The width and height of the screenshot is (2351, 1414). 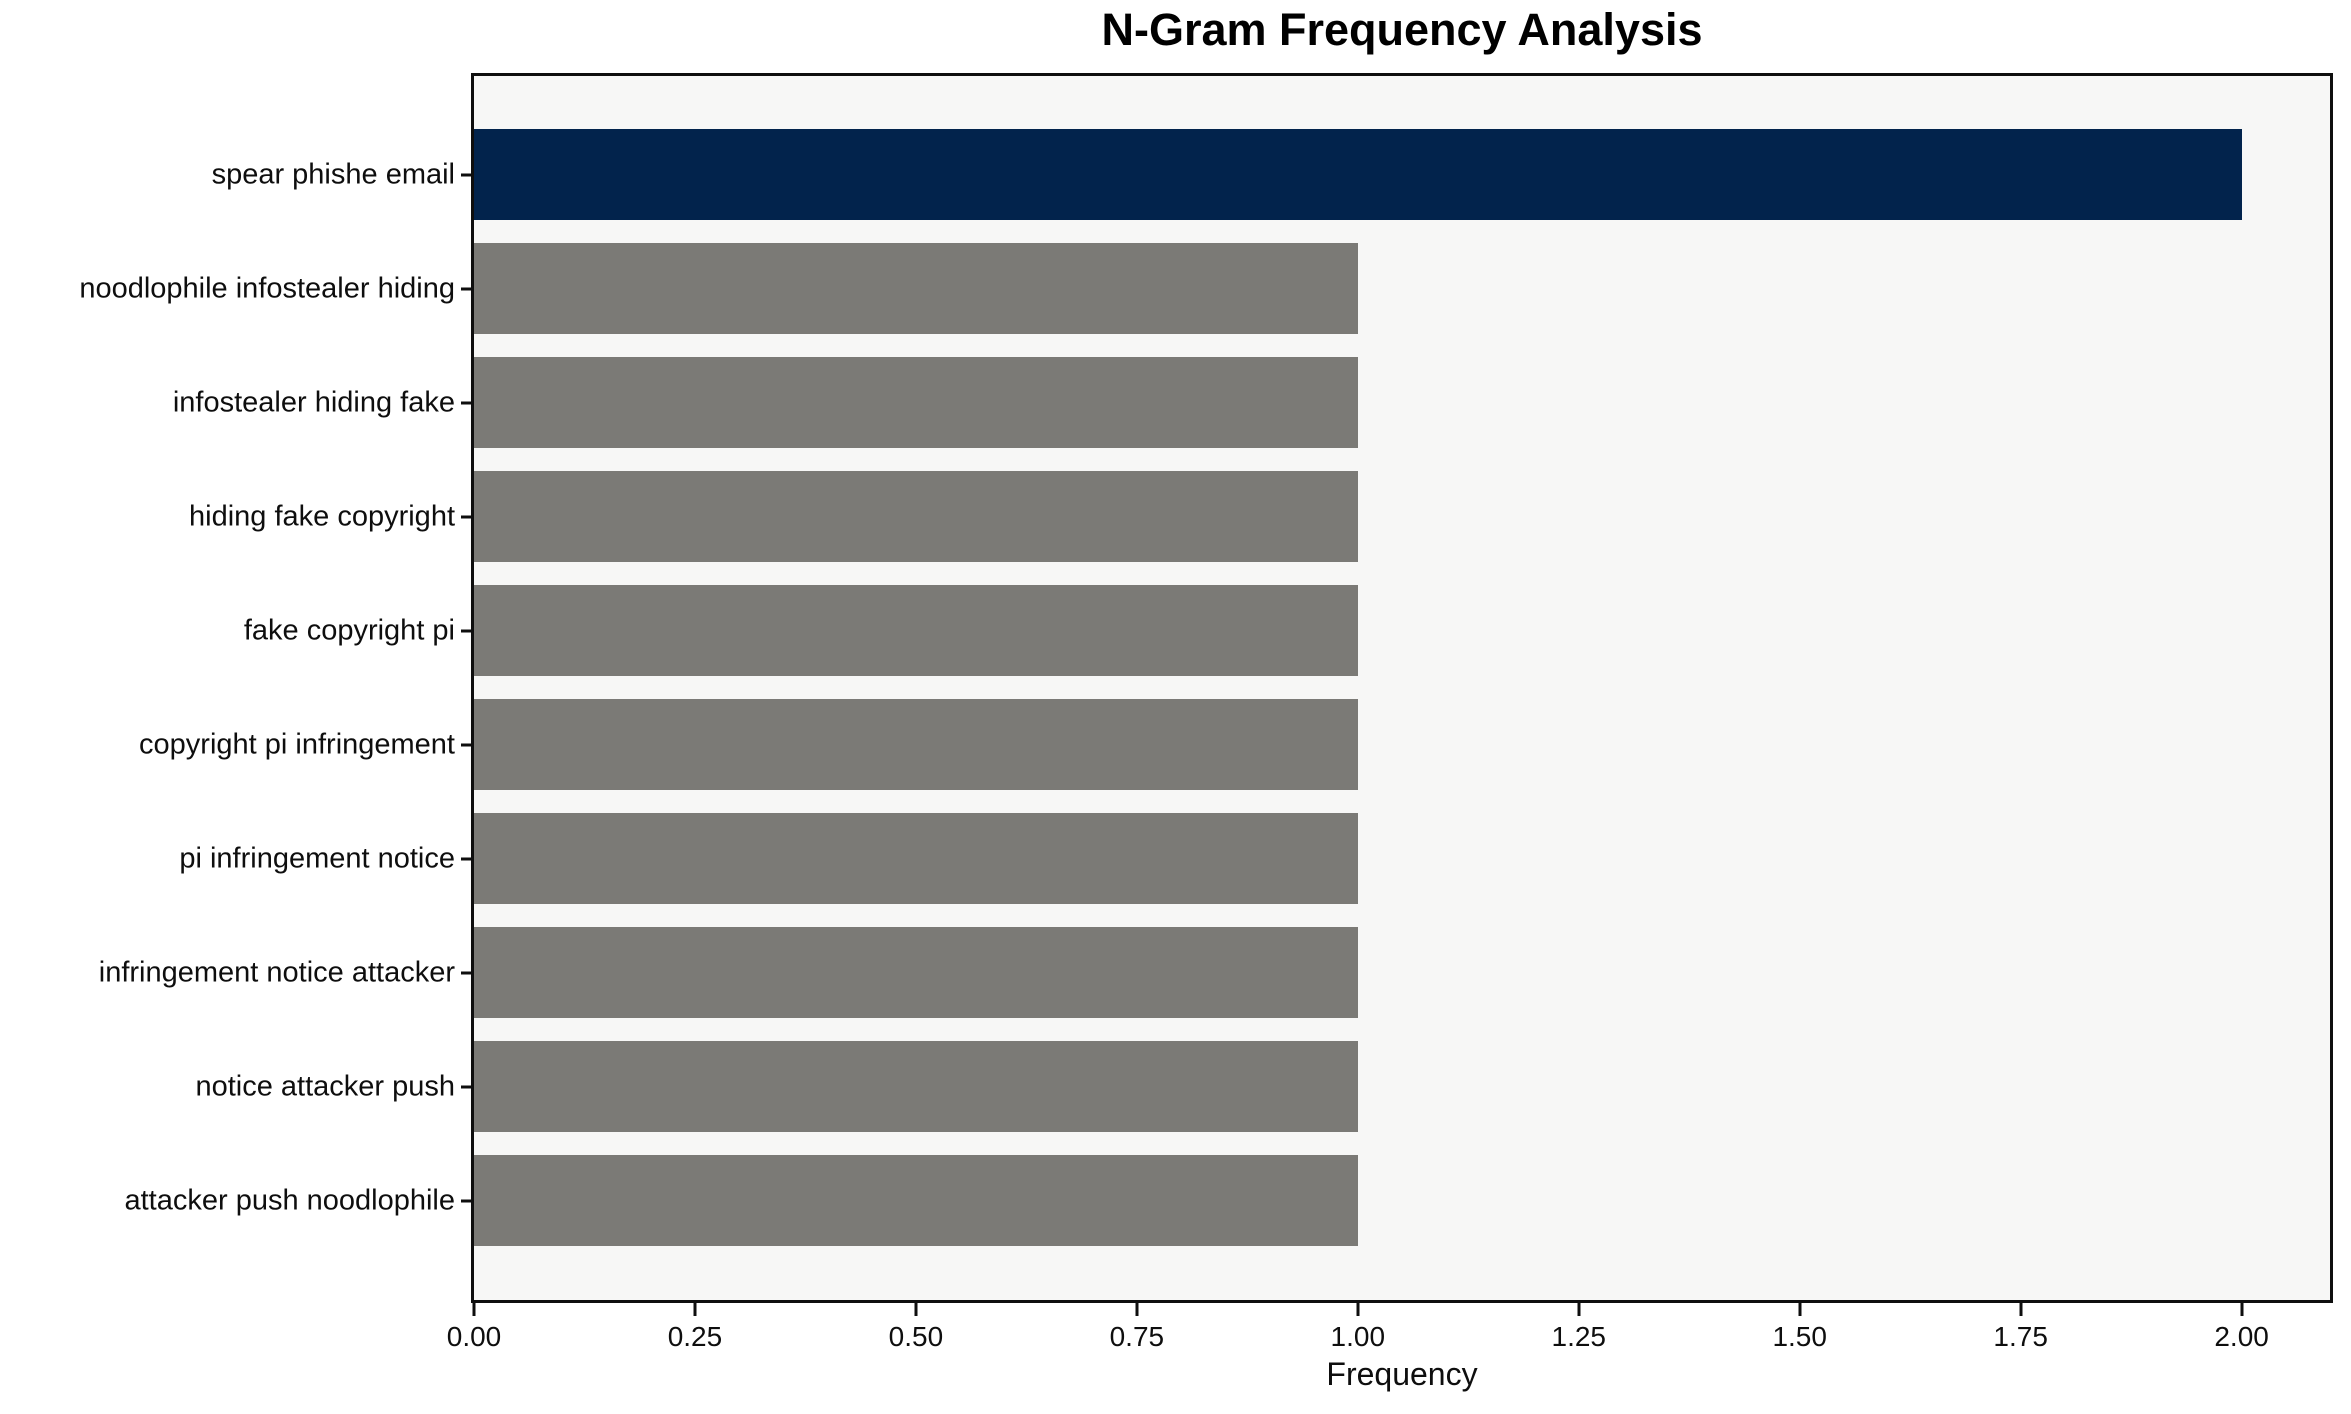 What do you see at coordinates (297, 744) in the screenshot?
I see `y-axis-label: copyright pi infringement` at bounding box center [297, 744].